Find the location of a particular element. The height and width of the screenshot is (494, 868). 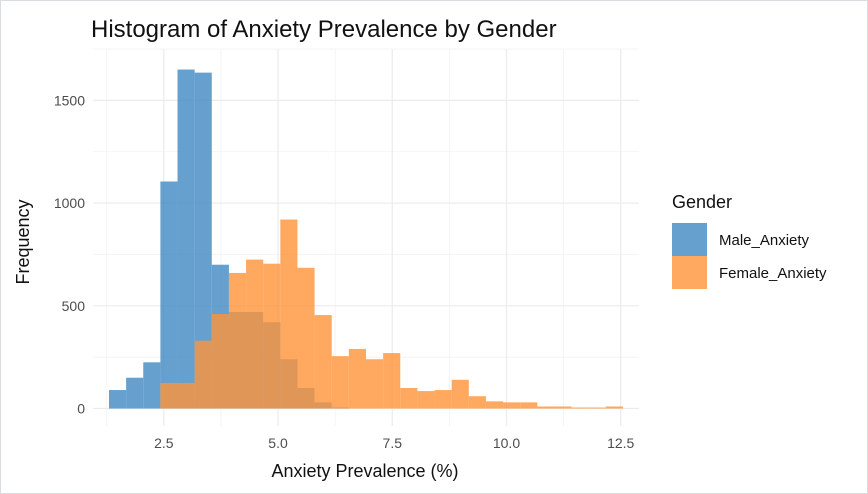

legend-swatch-male is located at coordinates (689, 239).